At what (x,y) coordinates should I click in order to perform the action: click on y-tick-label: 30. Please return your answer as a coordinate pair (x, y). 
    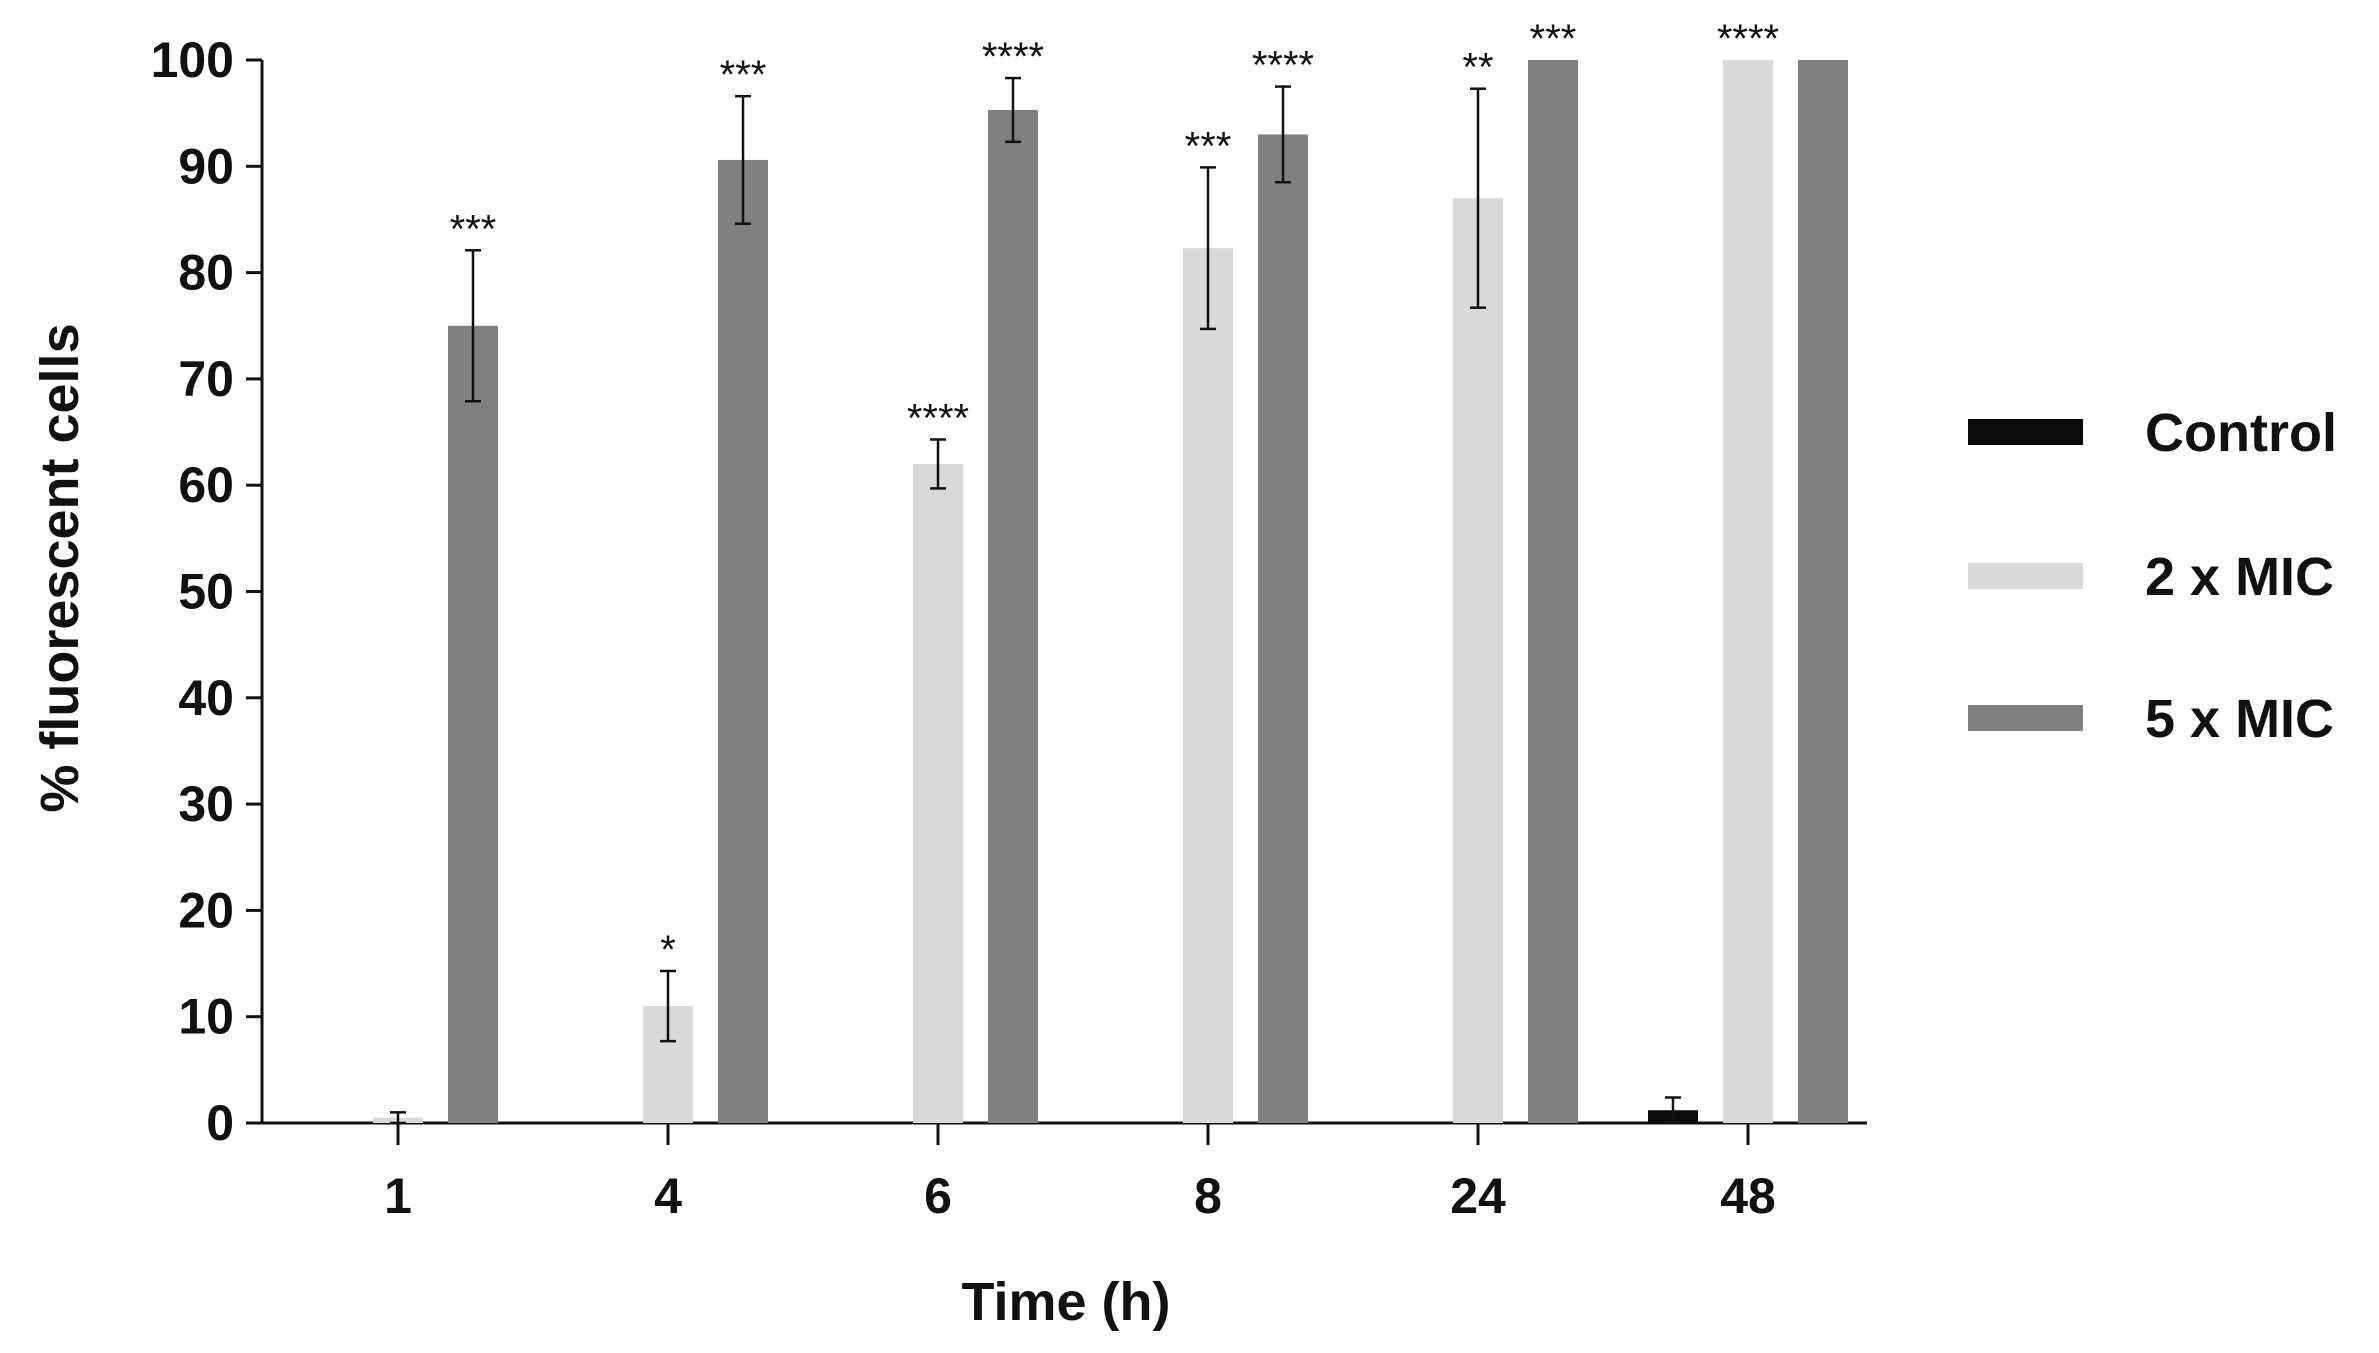
    Looking at the image, I should click on (206, 804).